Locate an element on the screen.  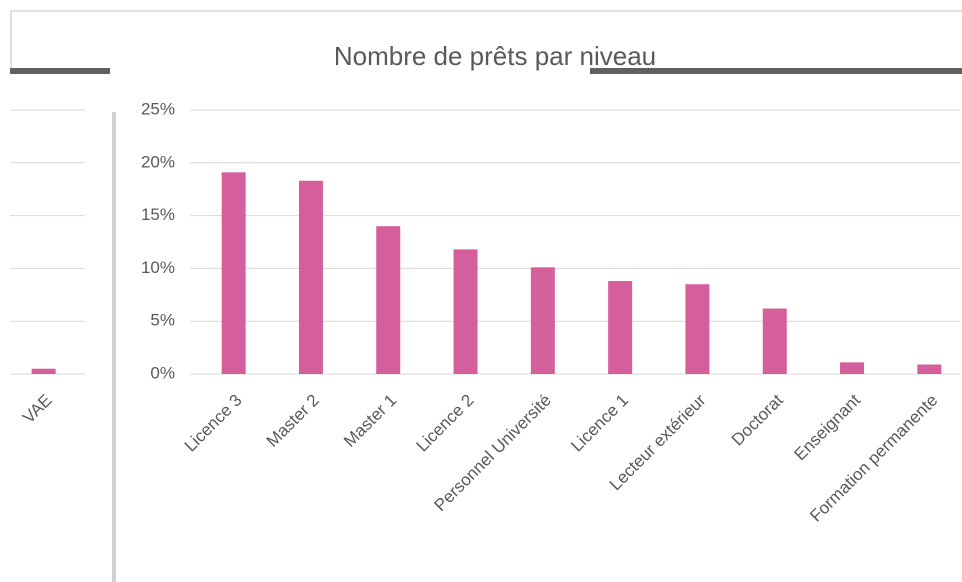
y-tick-label: 10% is located at coordinates (158, 267).